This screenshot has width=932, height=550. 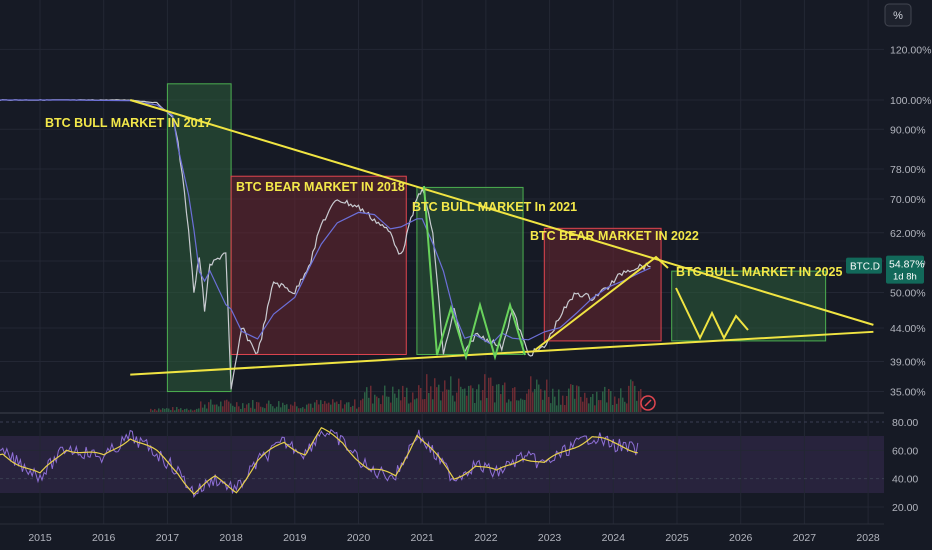 What do you see at coordinates (905, 480) in the screenshot?
I see `rsi-tick-label-2: 40.00` at bounding box center [905, 480].